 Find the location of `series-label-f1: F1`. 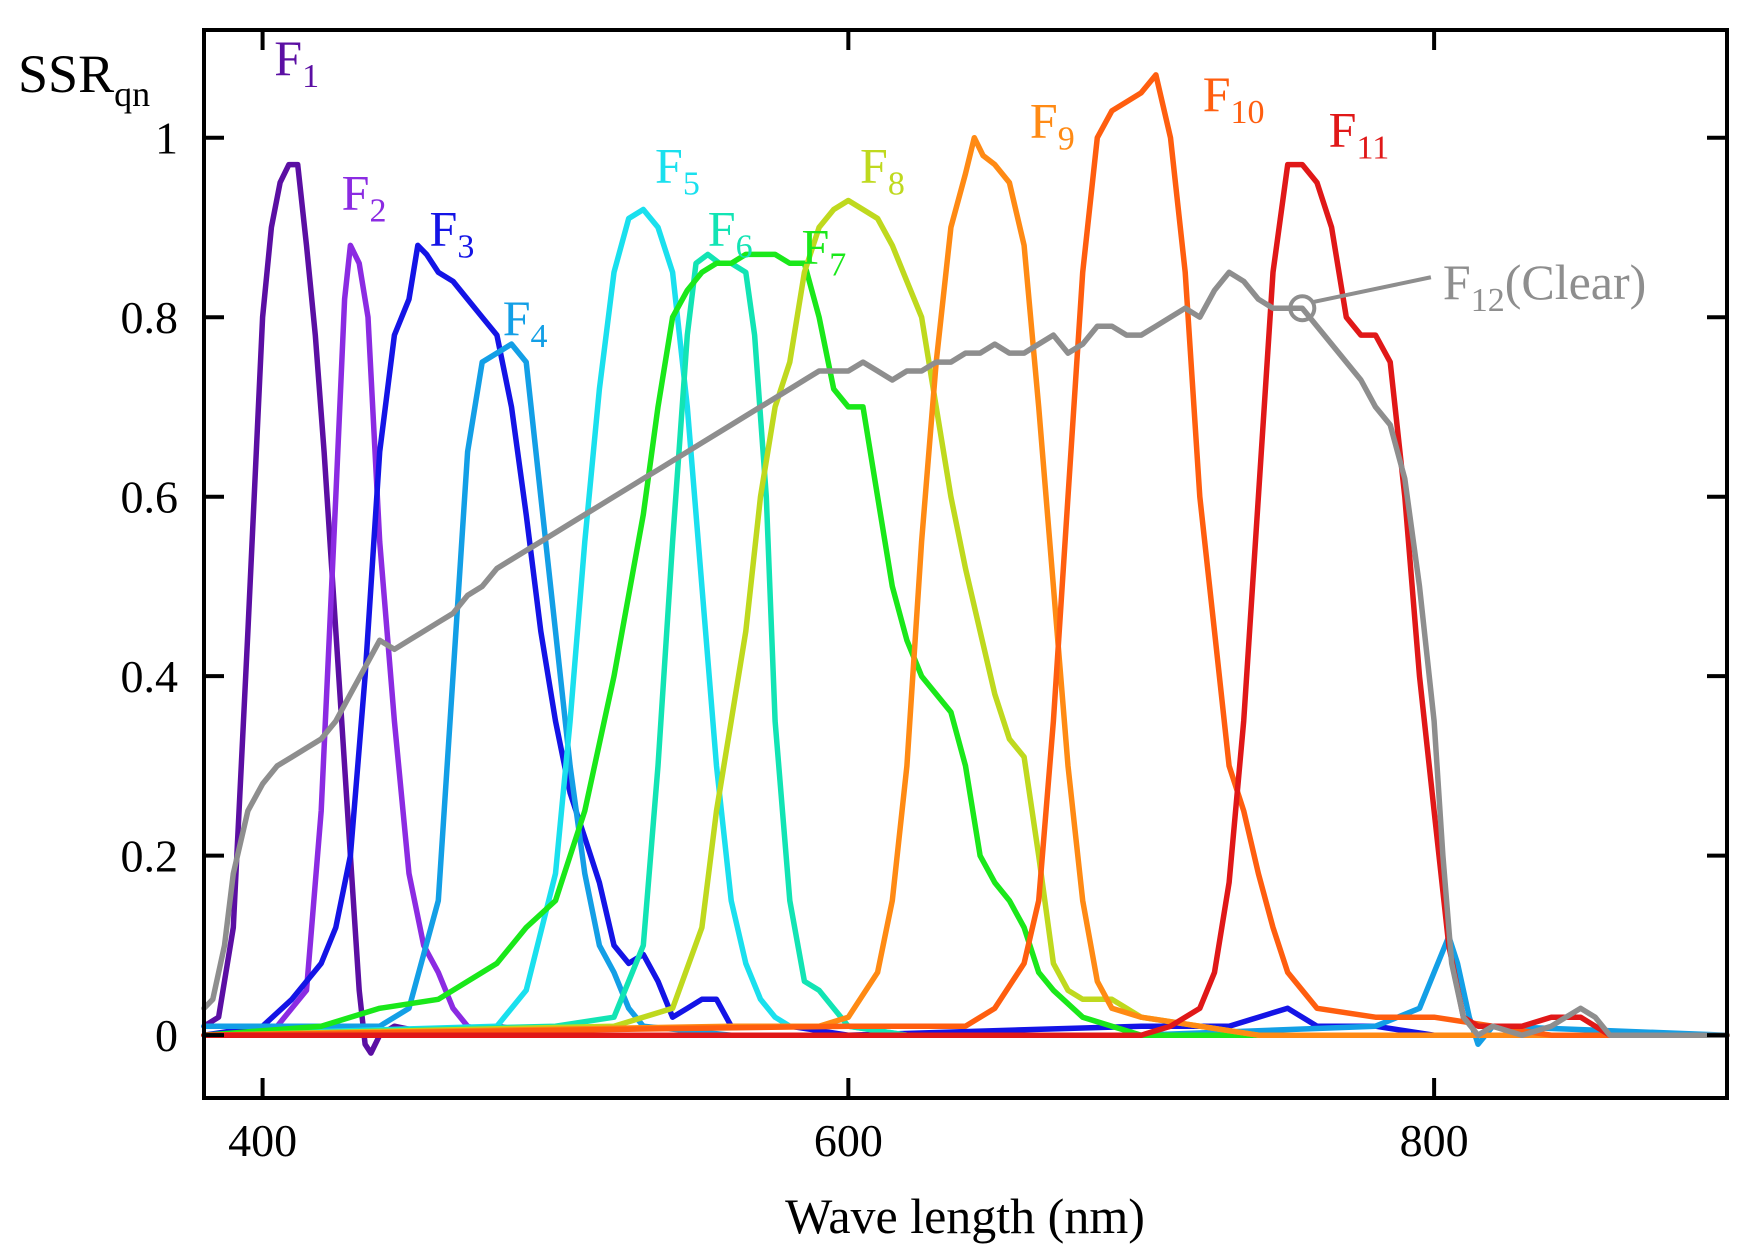

series-label-f1: F1 is located at coordinates (296, 62).